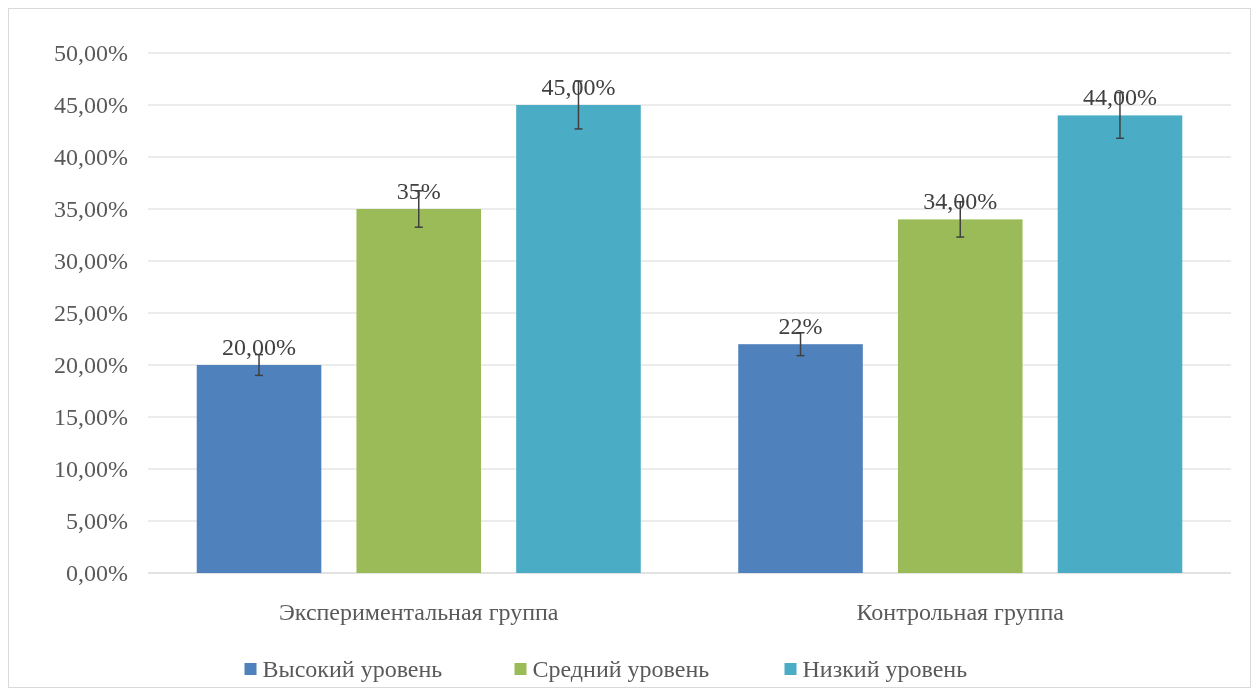  Describe the element at coordinates (97, 521) in the screenshot. I see `y-tick-label: 5,00%` at that location.